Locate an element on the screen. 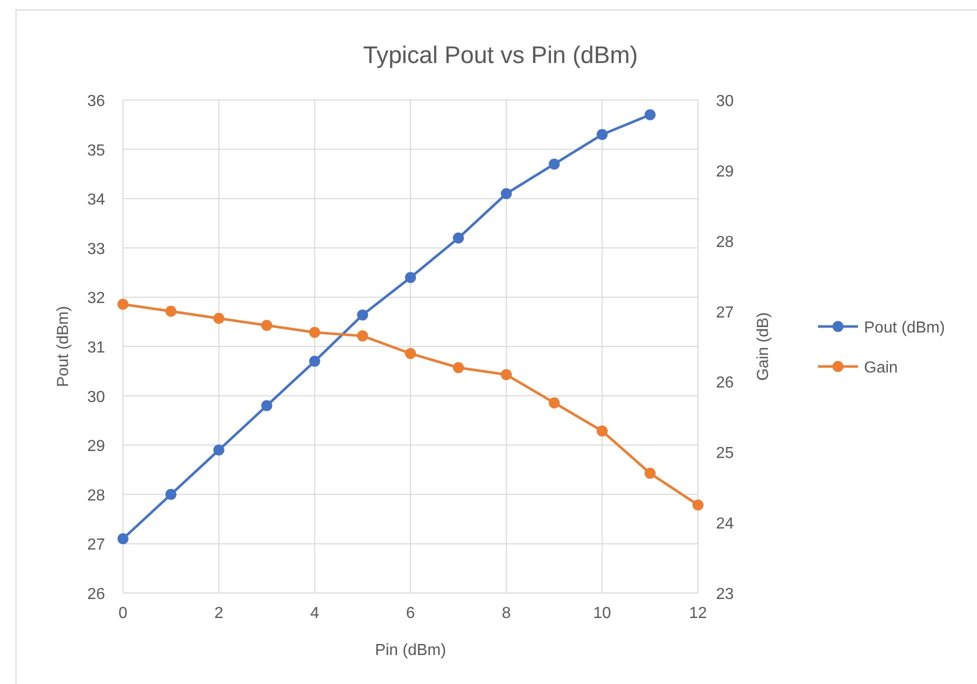 Image resolution: width=977 pixels, height=684 pixels. x-tick-label: 8 is located at coordinates (506, 613).